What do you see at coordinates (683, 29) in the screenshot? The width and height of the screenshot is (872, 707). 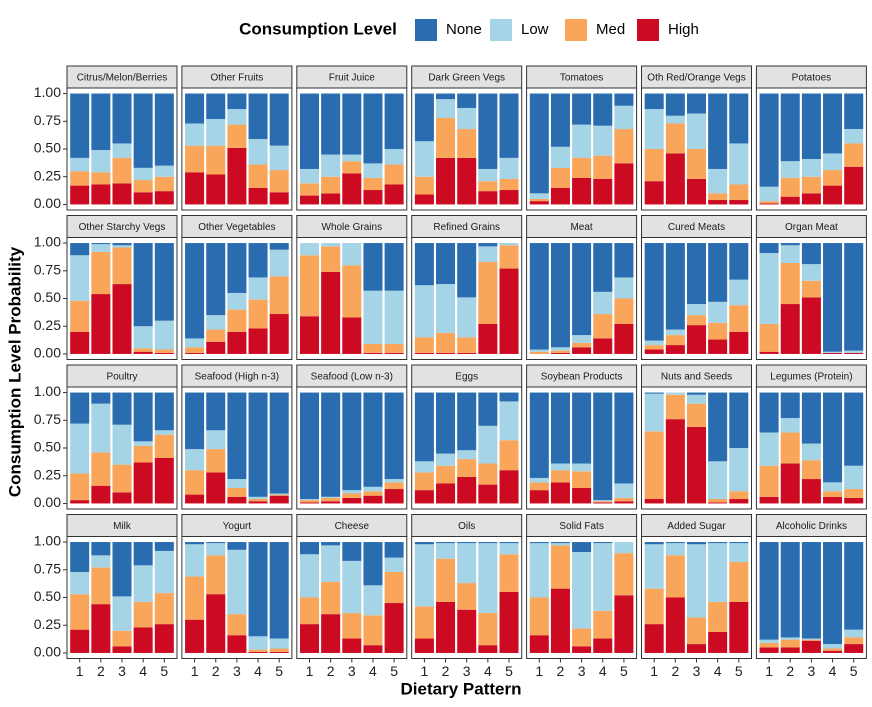 I see `legend-label: High` at bounding box center [683, 29].